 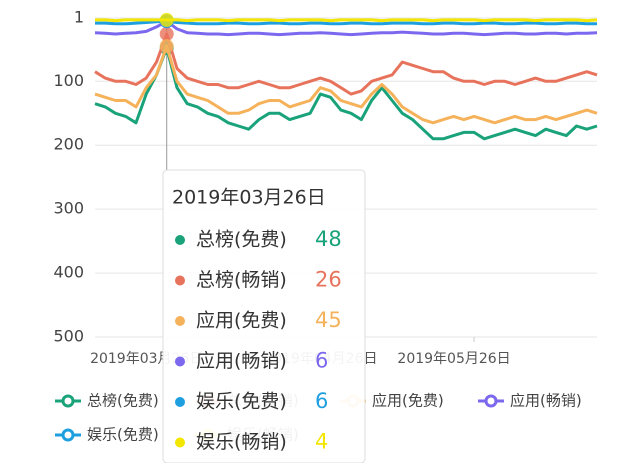 What do you see at coordinates (328, 280) in the screenshot?
I see `tooltip-value: 26` at bounding box center [328, 280].